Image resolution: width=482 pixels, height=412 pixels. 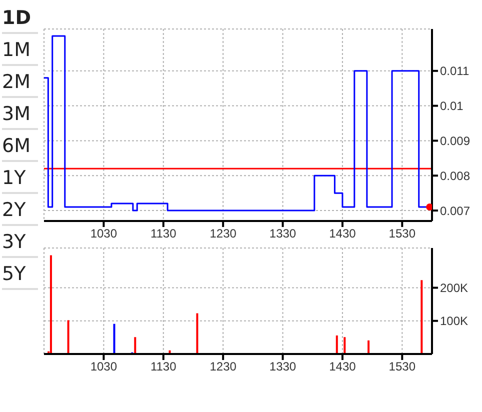 I want to click on y-tick-label: 0.008, so click(x=455, y=175).